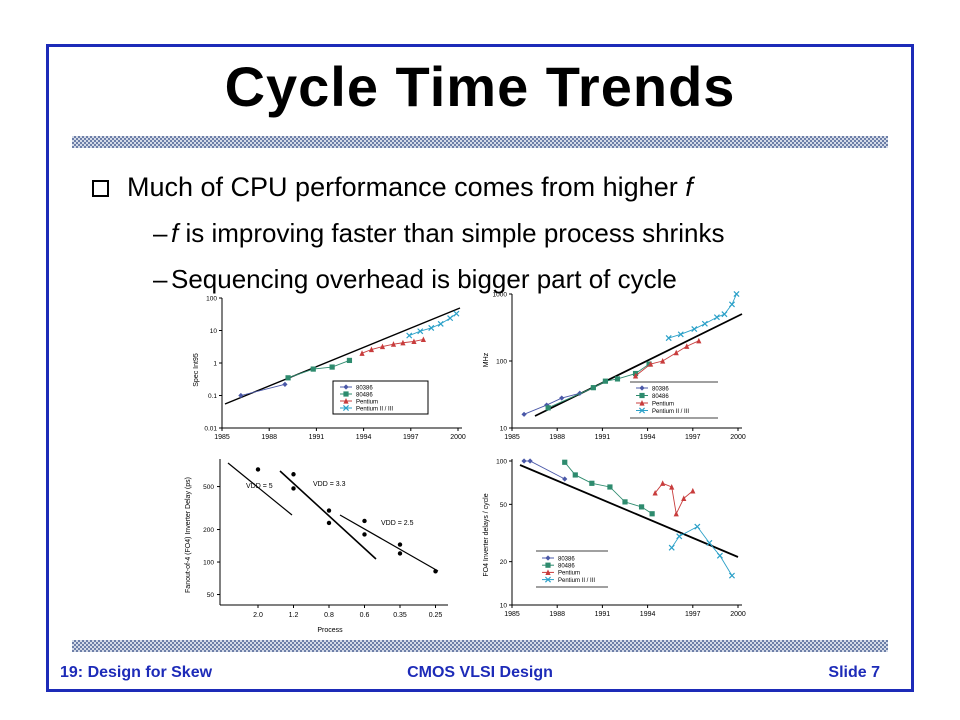  Describe the element at coordinates (576, 581) in the screenshot. I see `legend-entry: Pentium II / III` at that location.